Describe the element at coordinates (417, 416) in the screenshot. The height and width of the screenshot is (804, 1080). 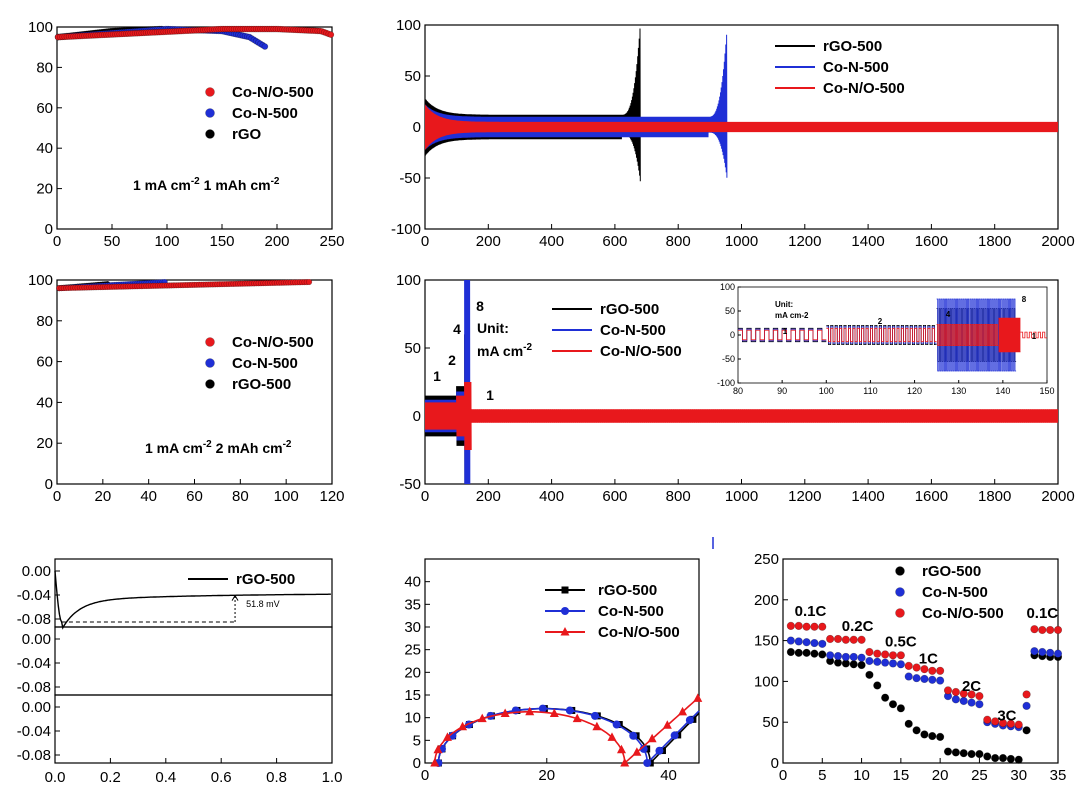
I see `panel4-y-tick-label: 0` at that location.